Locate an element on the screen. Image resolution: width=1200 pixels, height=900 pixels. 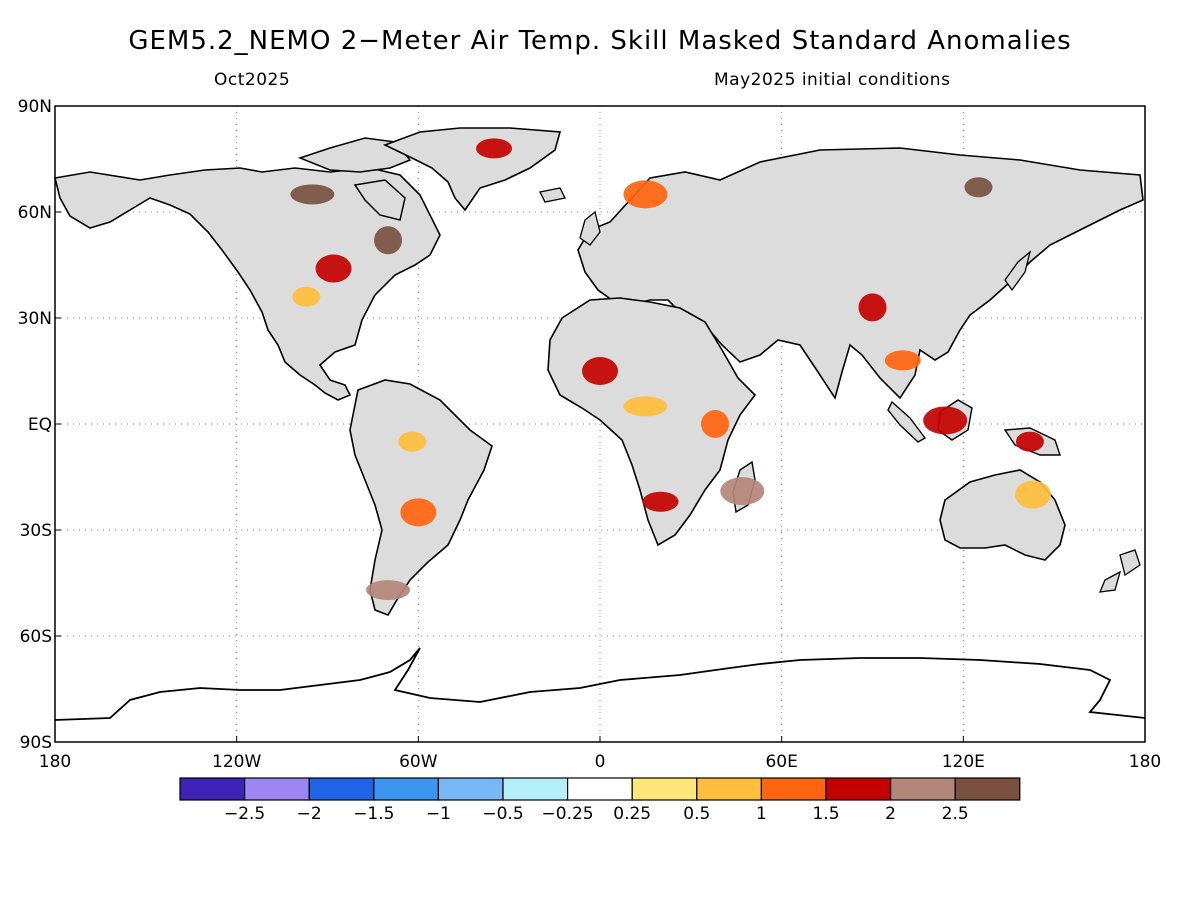
anomaly-new-guinea is located at coordinates (1029, 441).